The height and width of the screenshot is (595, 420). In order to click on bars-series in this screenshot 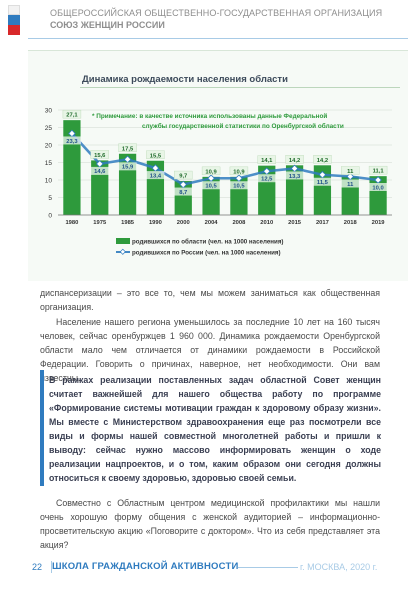, I will do `click(224, 167)`.